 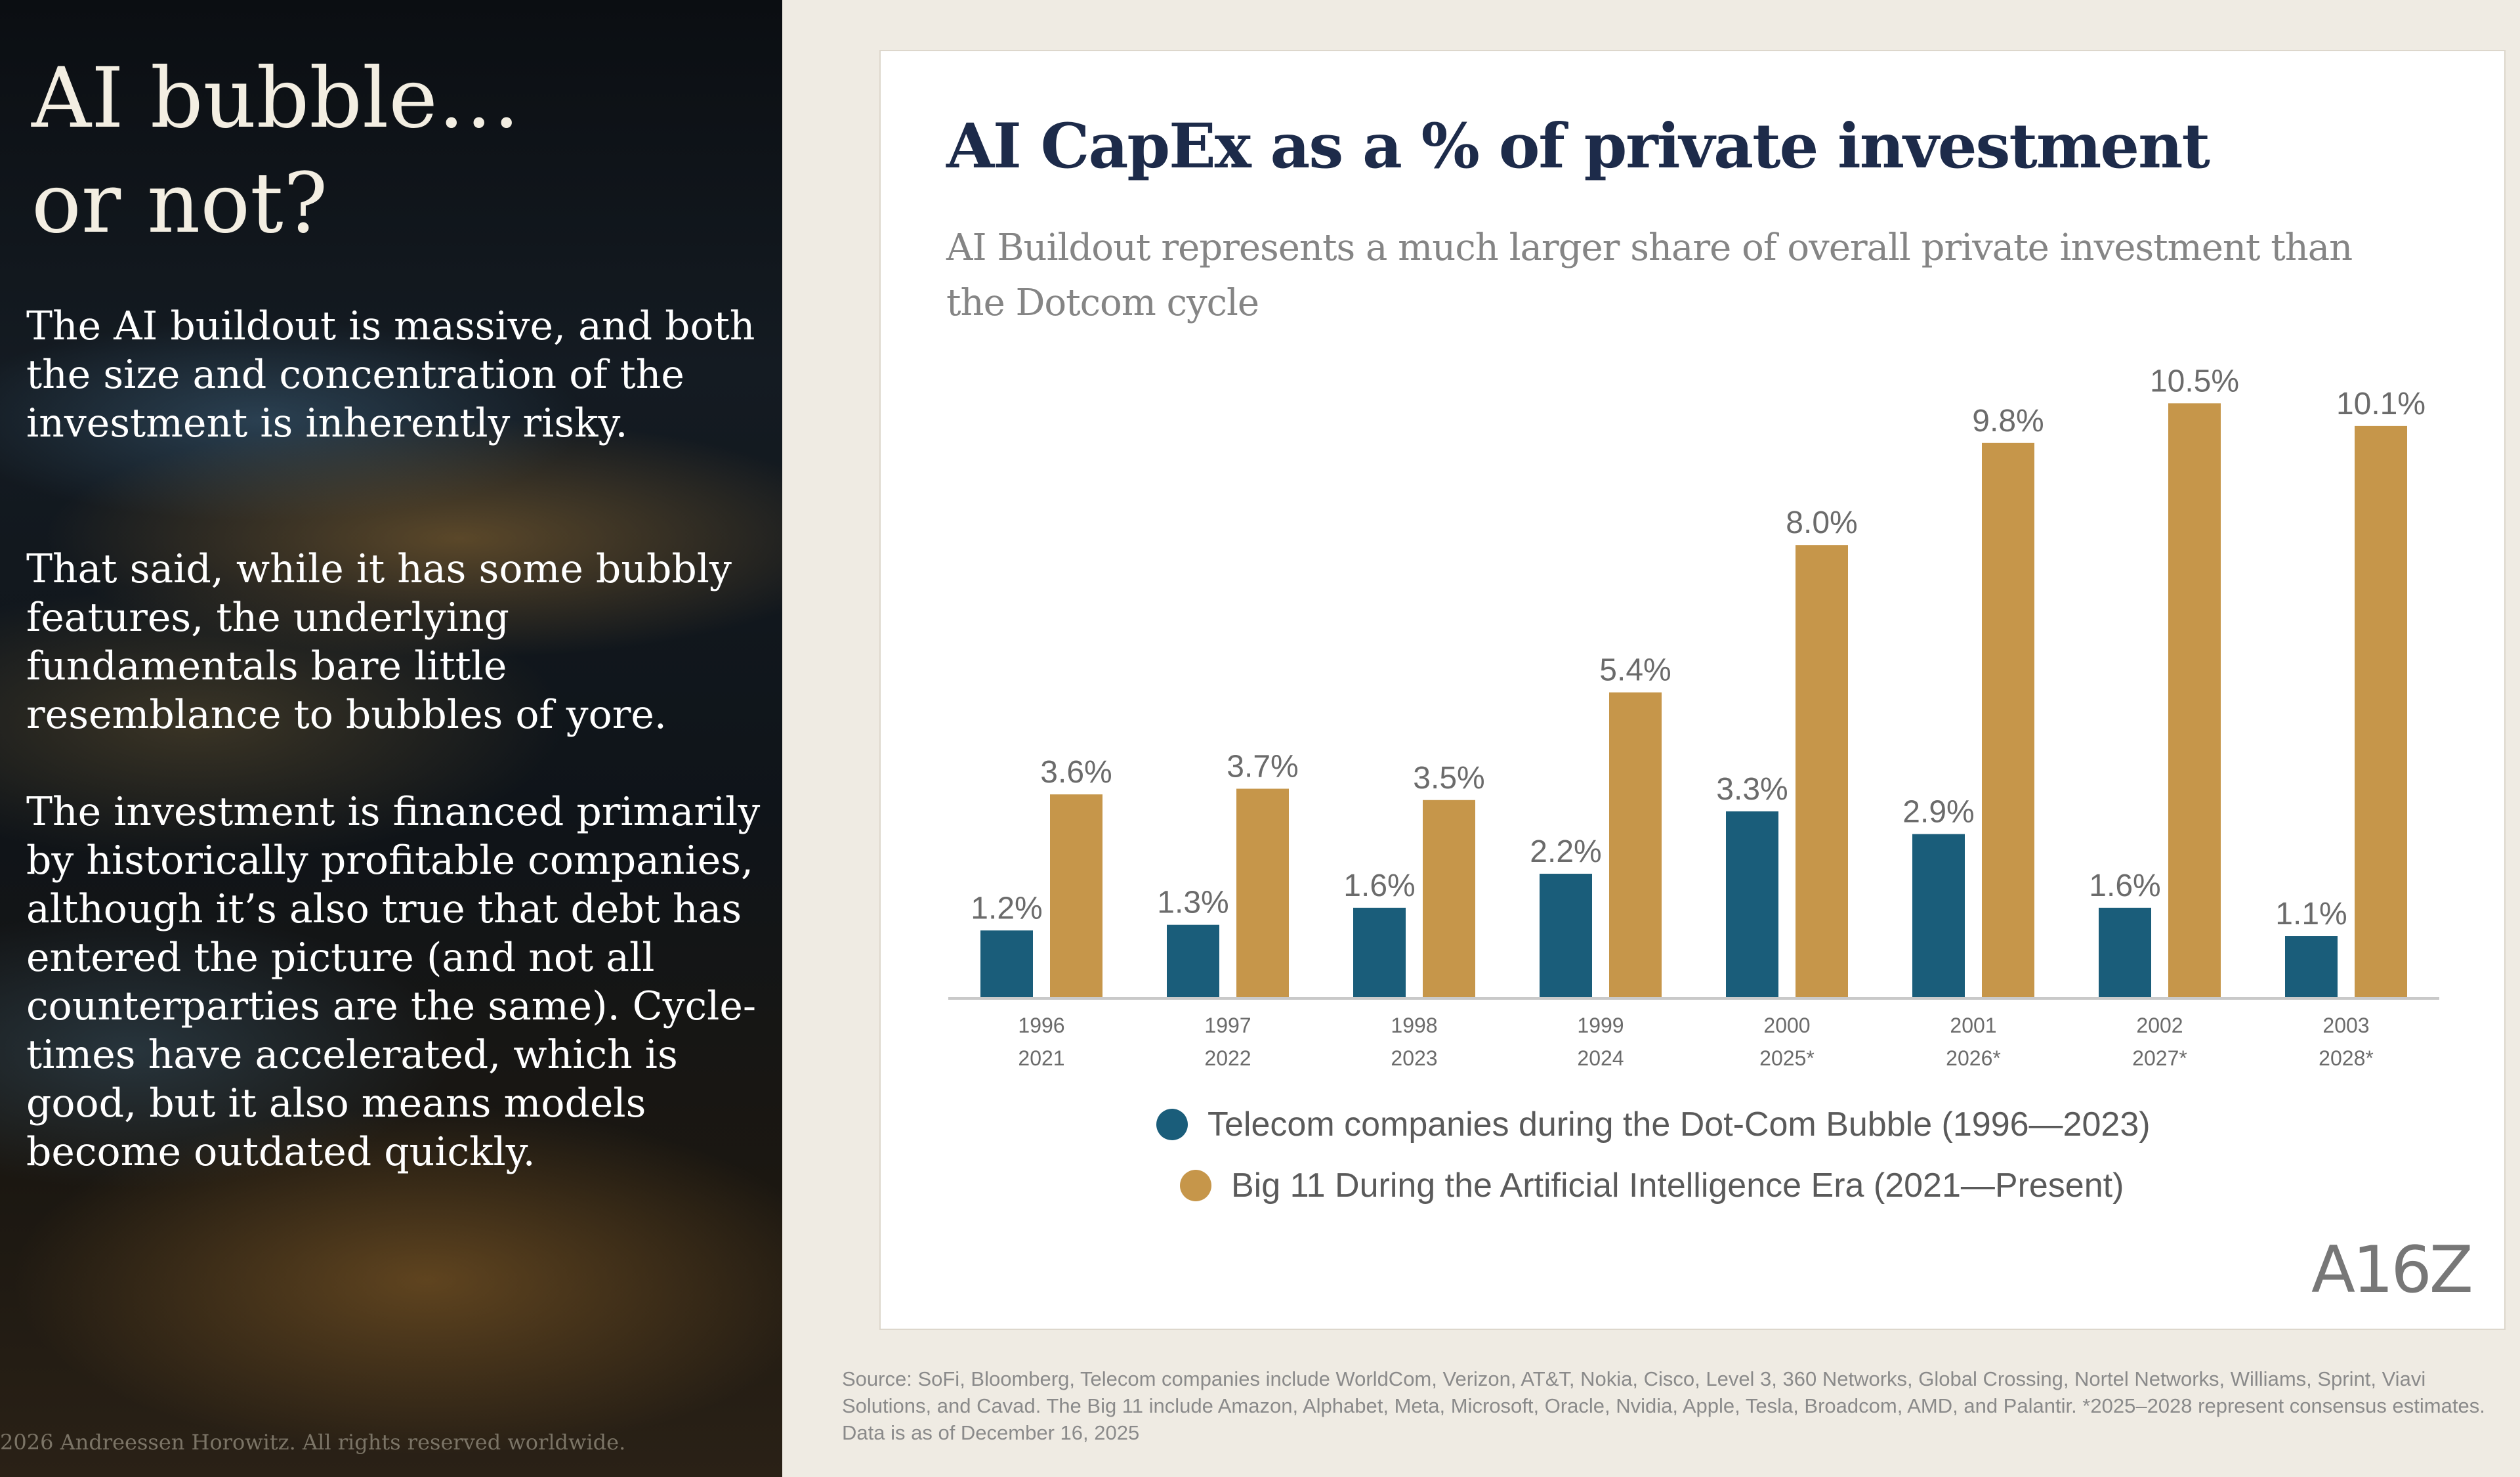 I want to click on data-label: 1.3%, so click(x=1192, y=903).